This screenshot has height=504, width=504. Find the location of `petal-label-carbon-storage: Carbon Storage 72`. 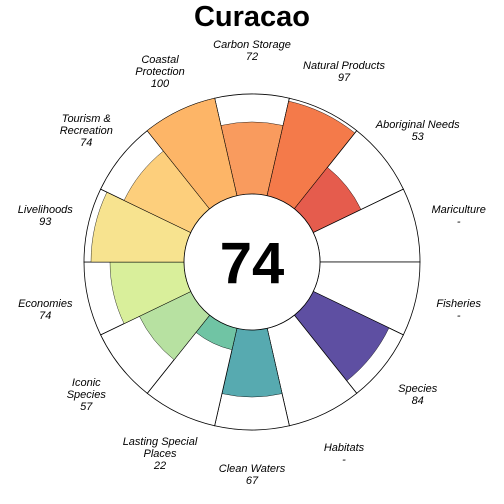

petal-label-carbon-storage: Carbon Storage 72 is located at coordinates (252, 51).